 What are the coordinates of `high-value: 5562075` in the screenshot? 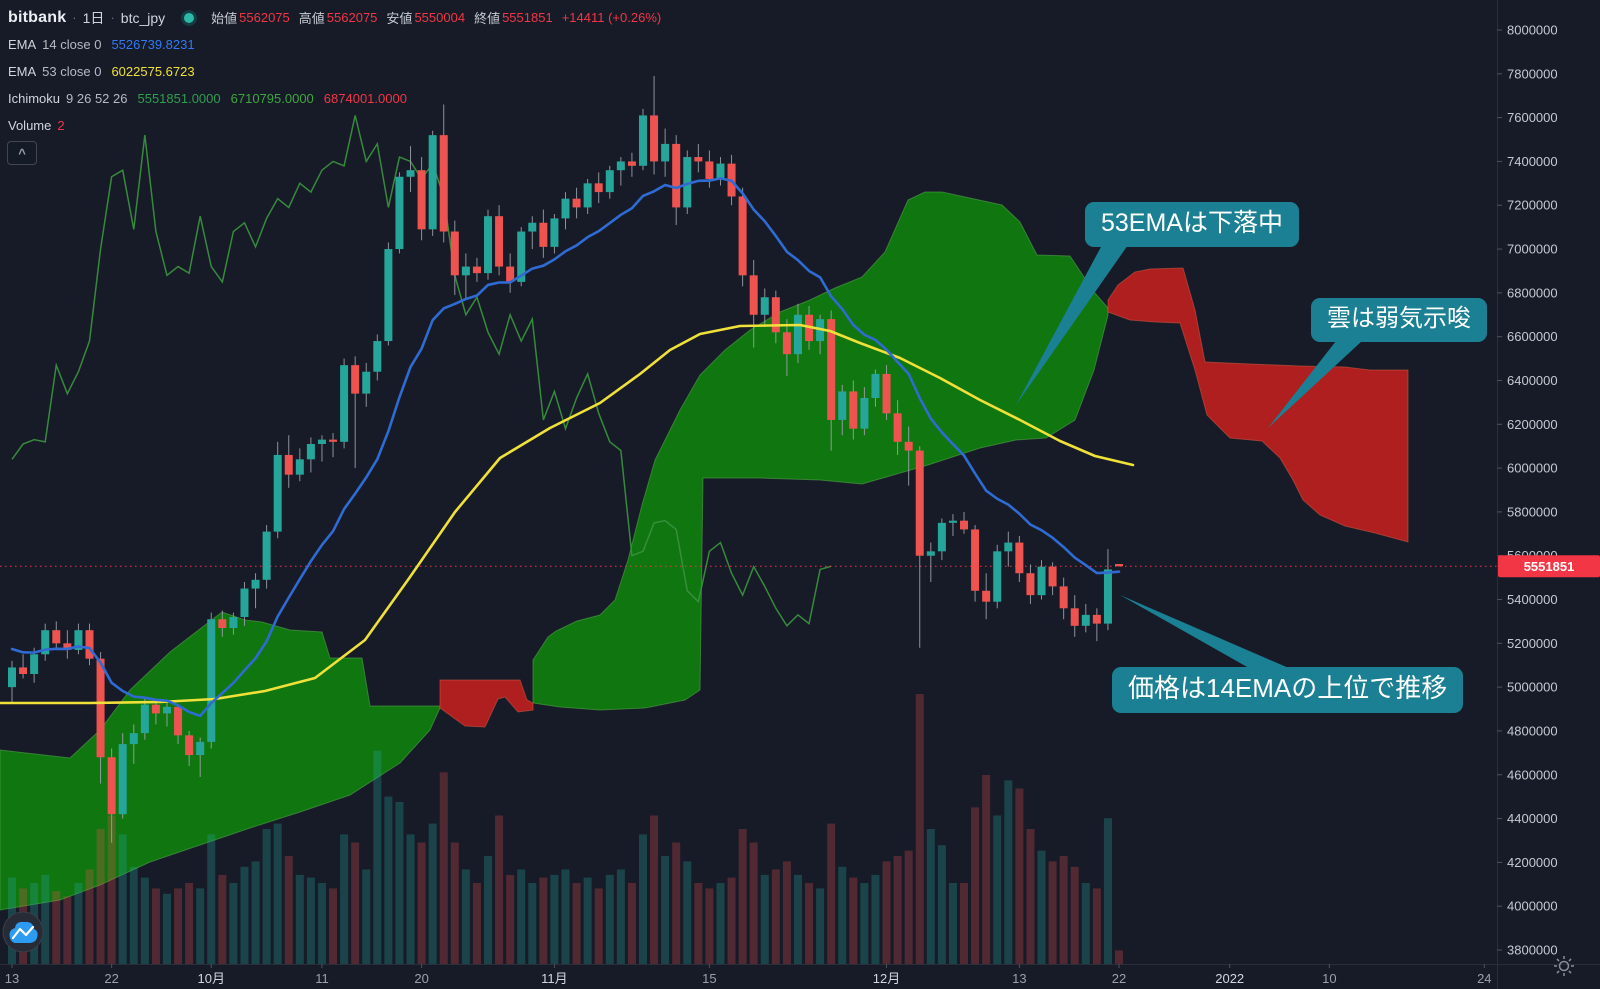 It's located at (352, 17).